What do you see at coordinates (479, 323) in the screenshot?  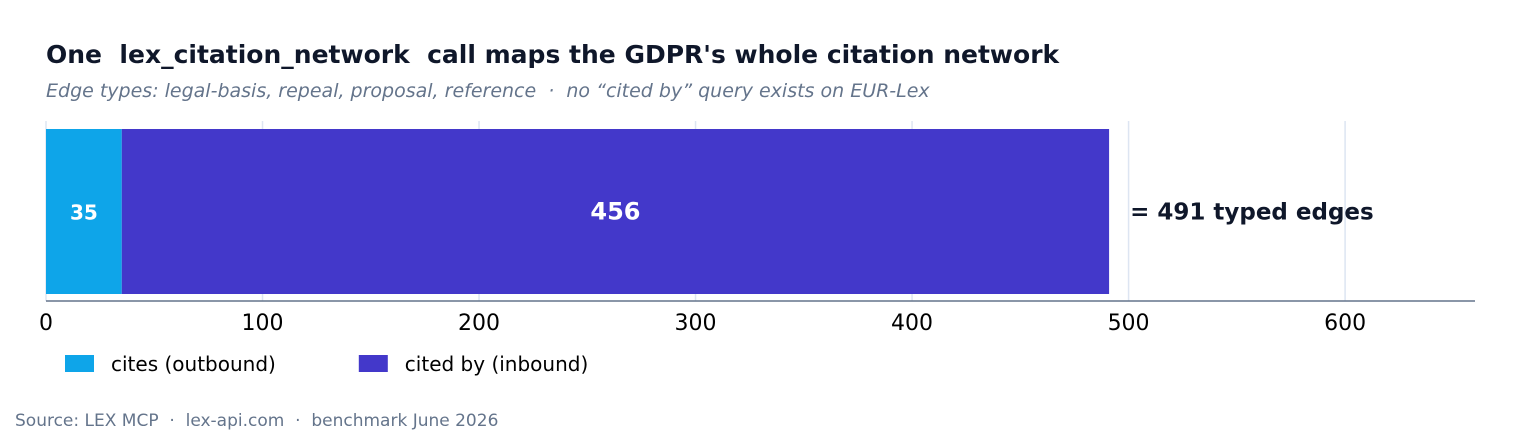 I see `x-tick-label: 200` at bounding box center [479, 323].